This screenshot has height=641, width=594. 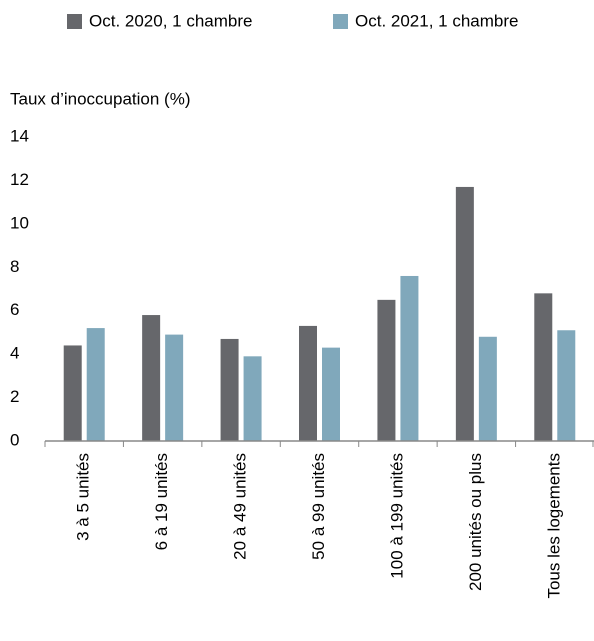 I want to click on x-tick-label: 20 à 49 unités, so click(x=240, y=506).